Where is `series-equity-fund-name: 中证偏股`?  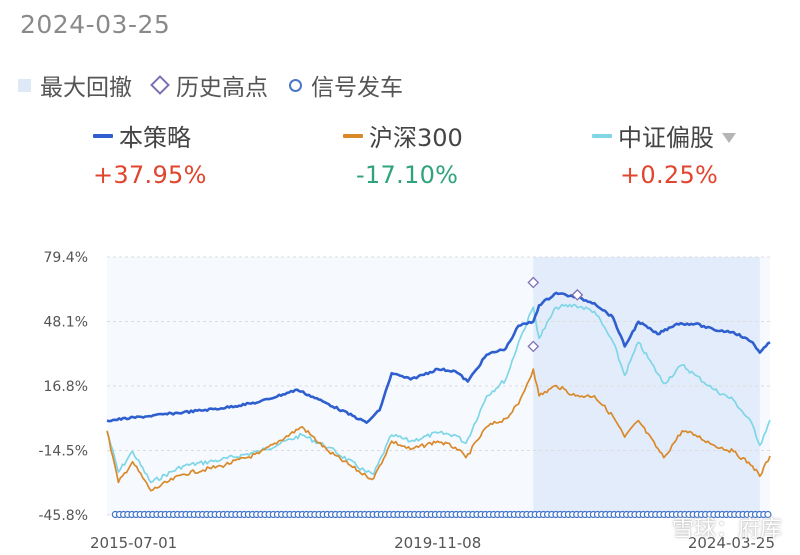
series-equity-fund-name: 中证偏股 is located at coordinates (666, 138).